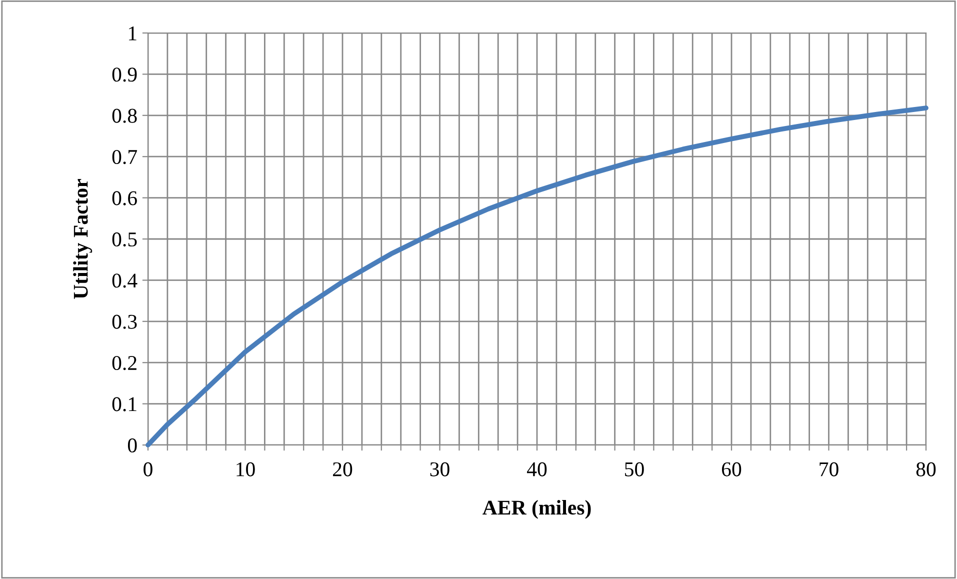  Describe the element at coordinates (124, 239) in the screenshot. I see `y-tick-label: 0.5` at that location.